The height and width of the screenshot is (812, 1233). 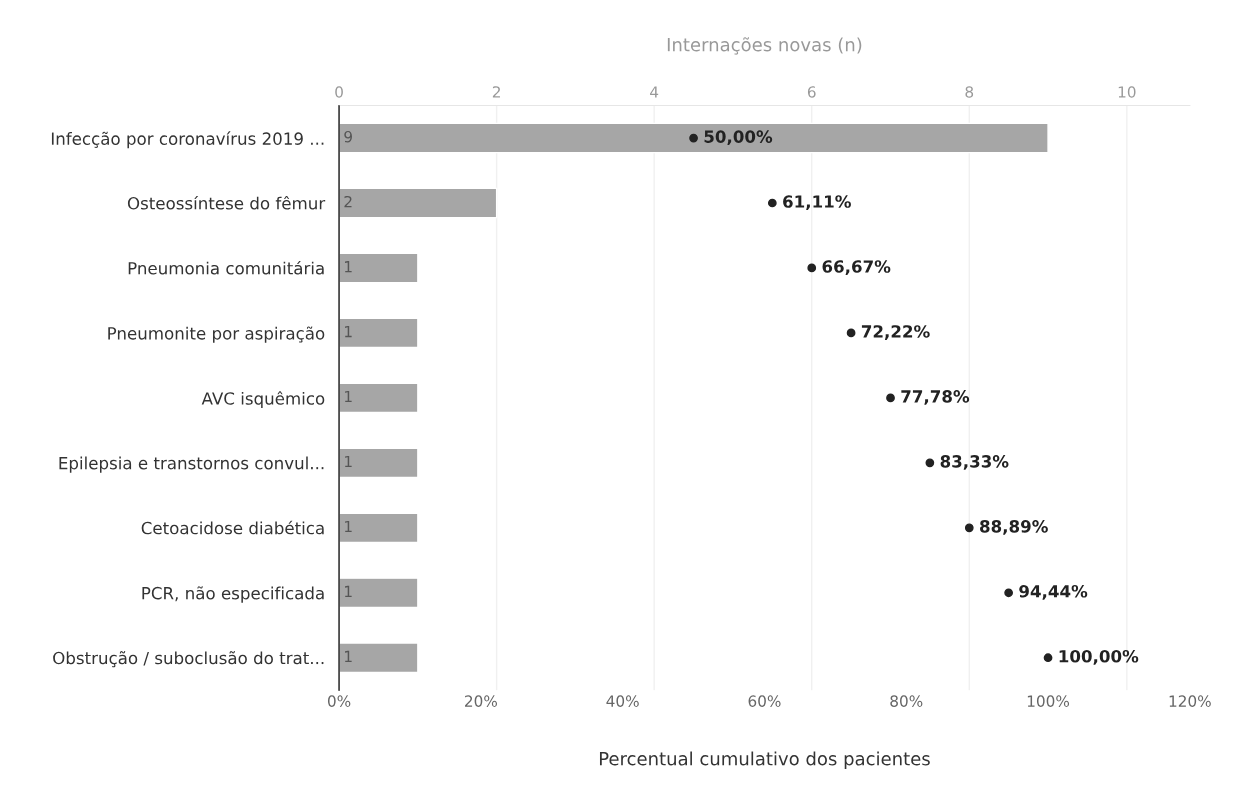 What do you see at coordinates (738, 138) in the screenshot?
I see `data-label: 50,00%` at bounding box center [738, 138].